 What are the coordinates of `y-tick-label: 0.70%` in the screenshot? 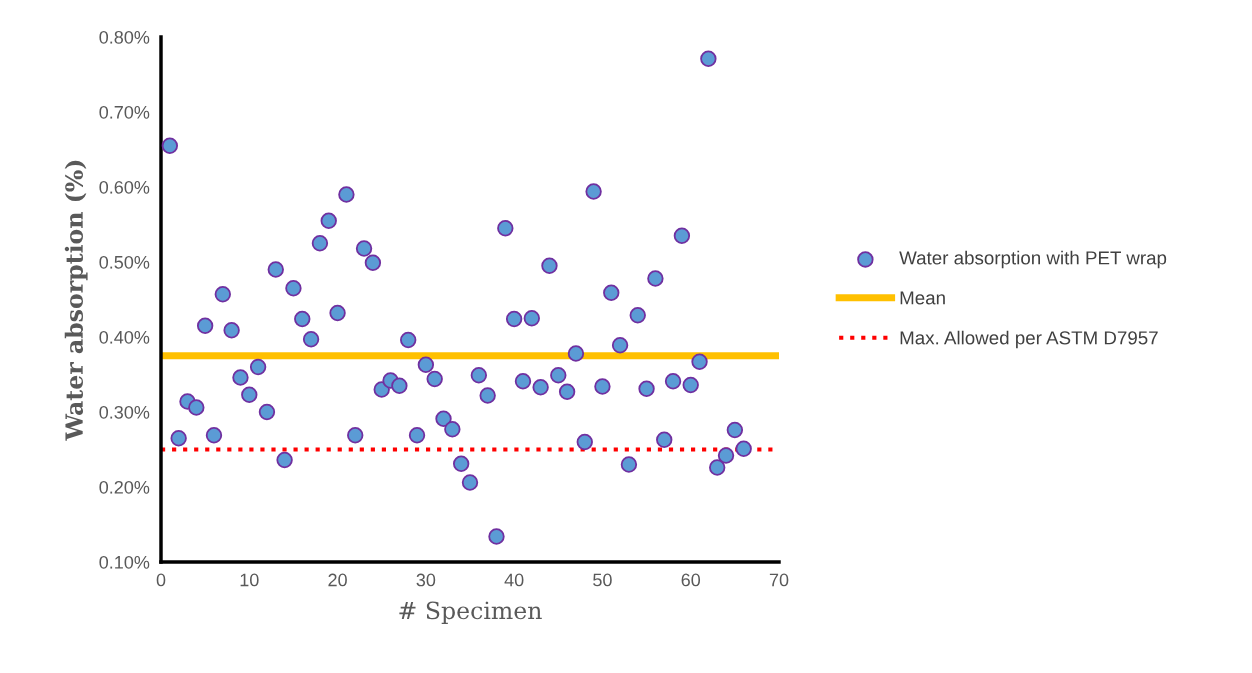 It's located at (124, 112).